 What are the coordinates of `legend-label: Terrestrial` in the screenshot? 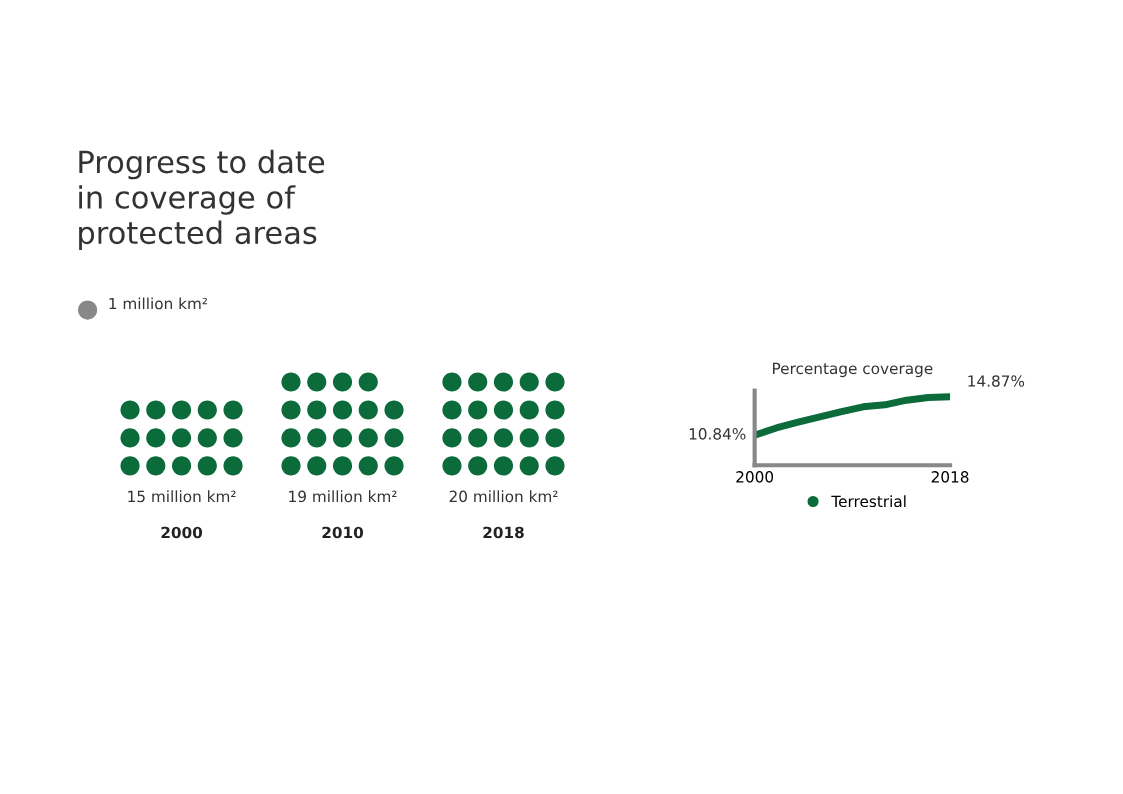 It's located at (868, 501).